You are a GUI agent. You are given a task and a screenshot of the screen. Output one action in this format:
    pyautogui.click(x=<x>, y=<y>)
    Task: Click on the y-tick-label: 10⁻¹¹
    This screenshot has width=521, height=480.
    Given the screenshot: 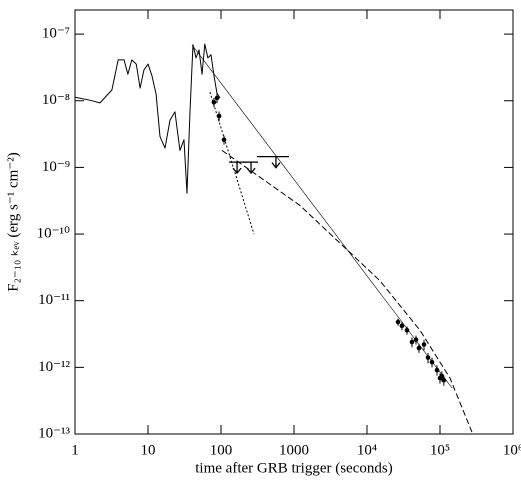 What is the action you would take?
    pyautogui.click(x=54, y=300)
    